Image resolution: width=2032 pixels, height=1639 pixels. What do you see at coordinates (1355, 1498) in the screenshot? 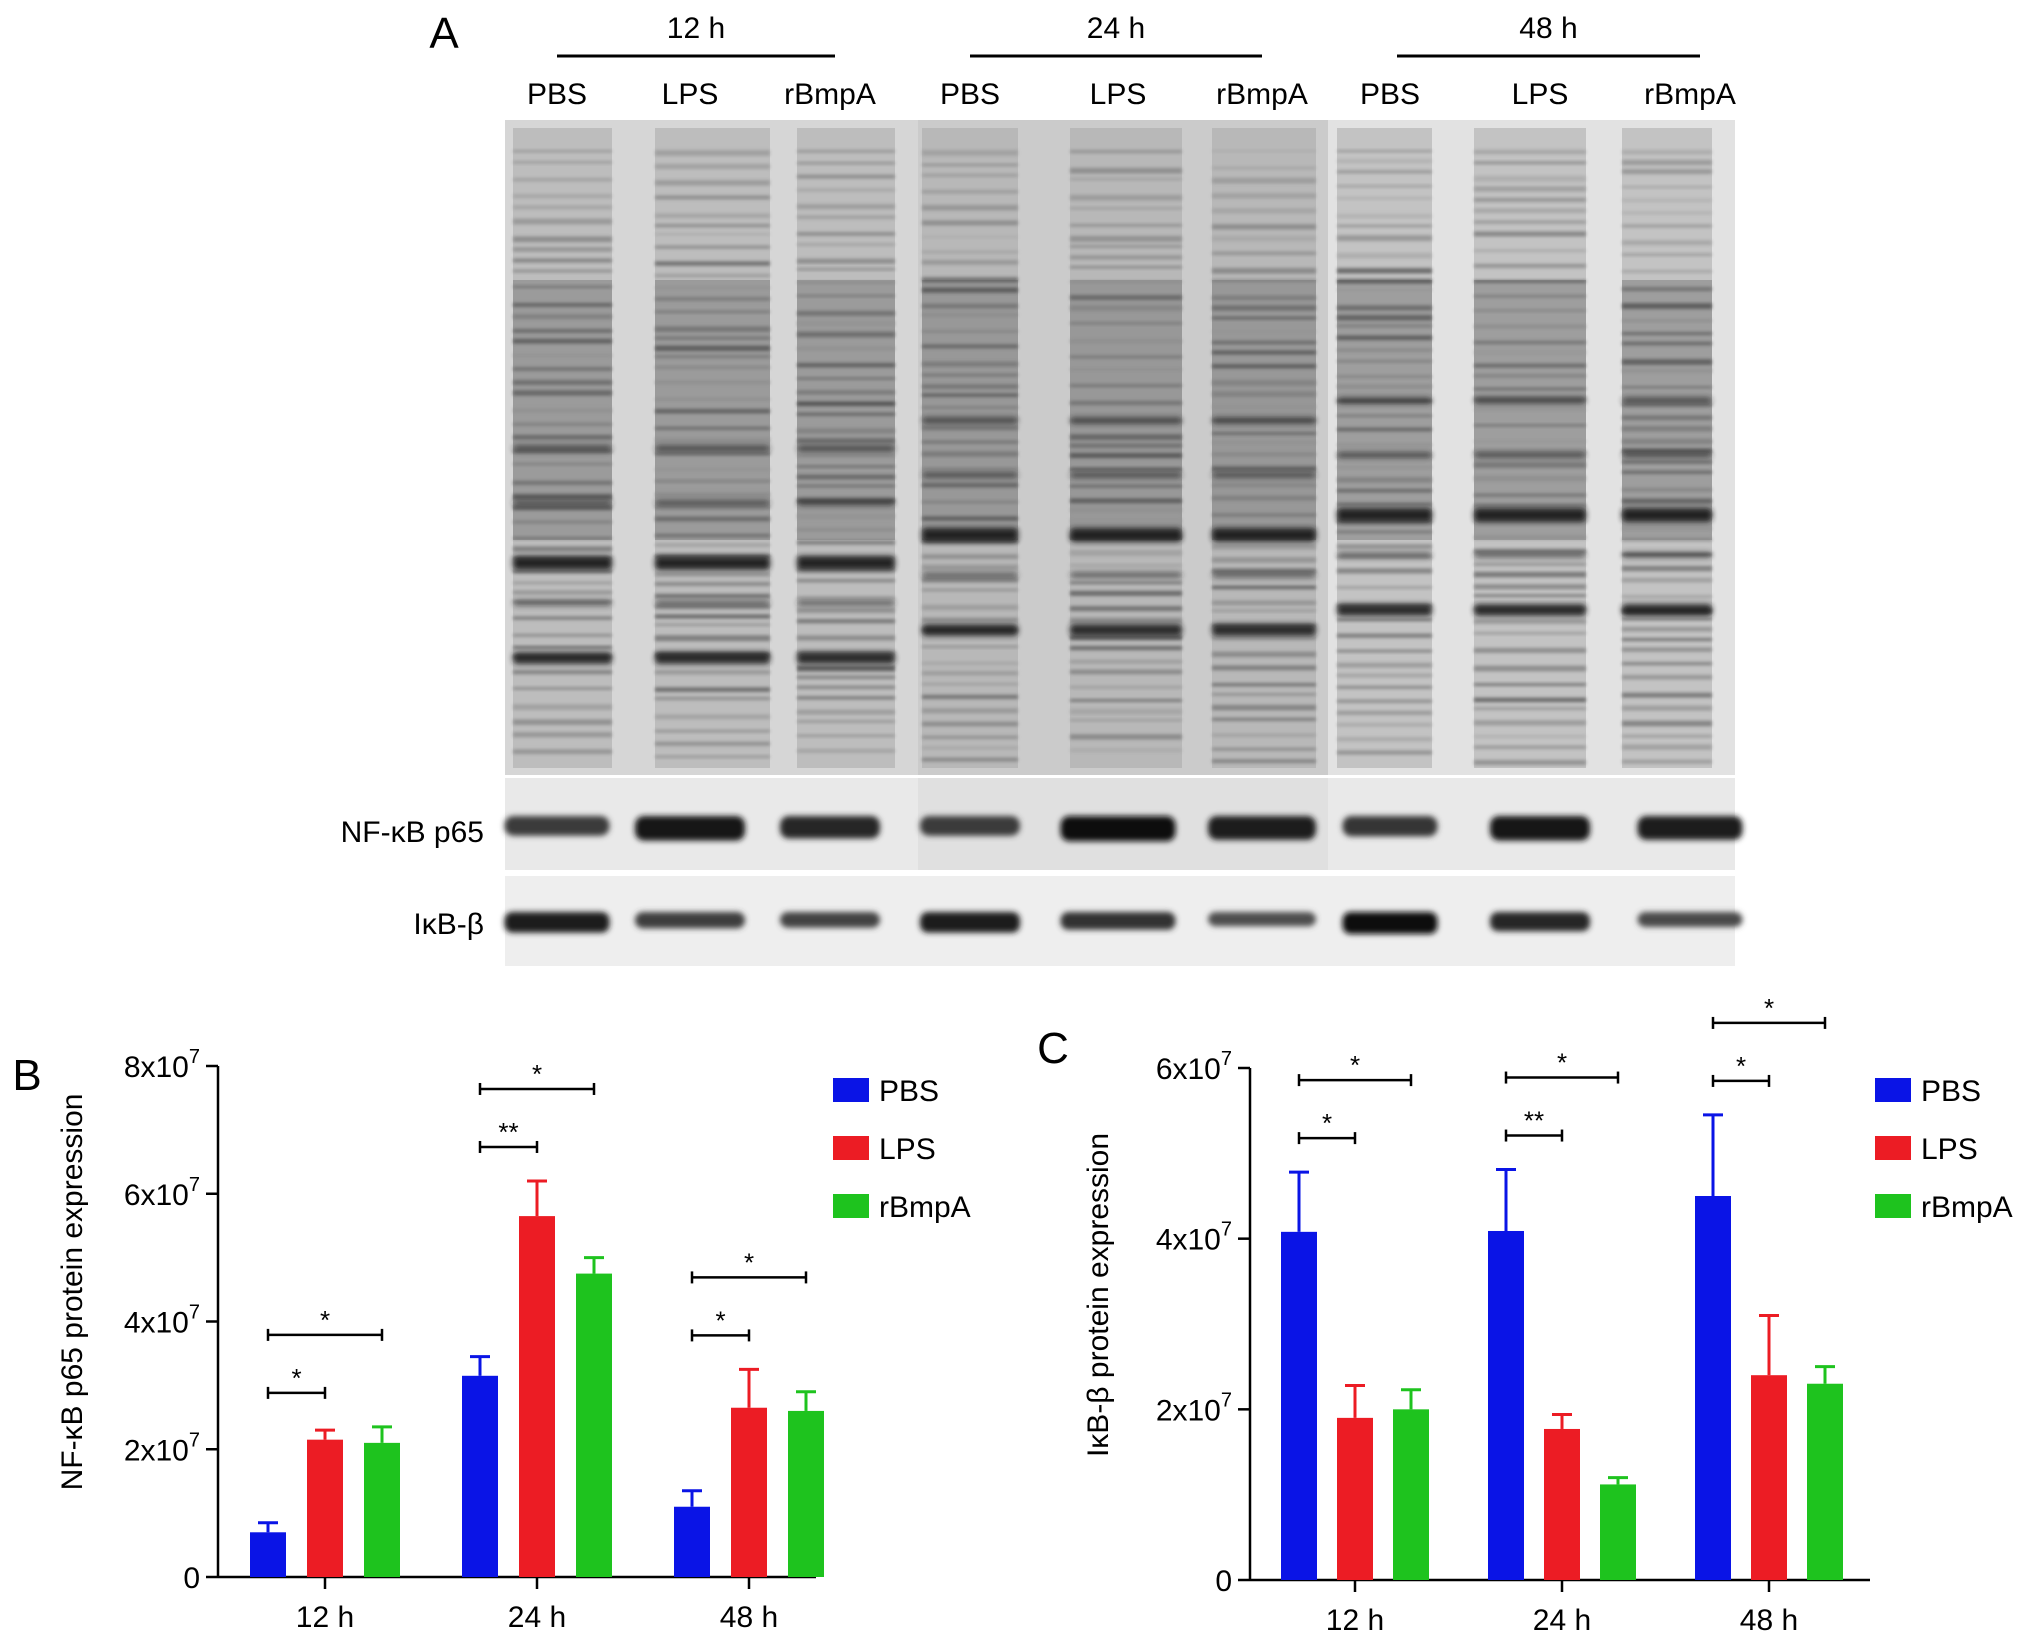
I see `bar-lps` at bounding box center [1355, 1498].